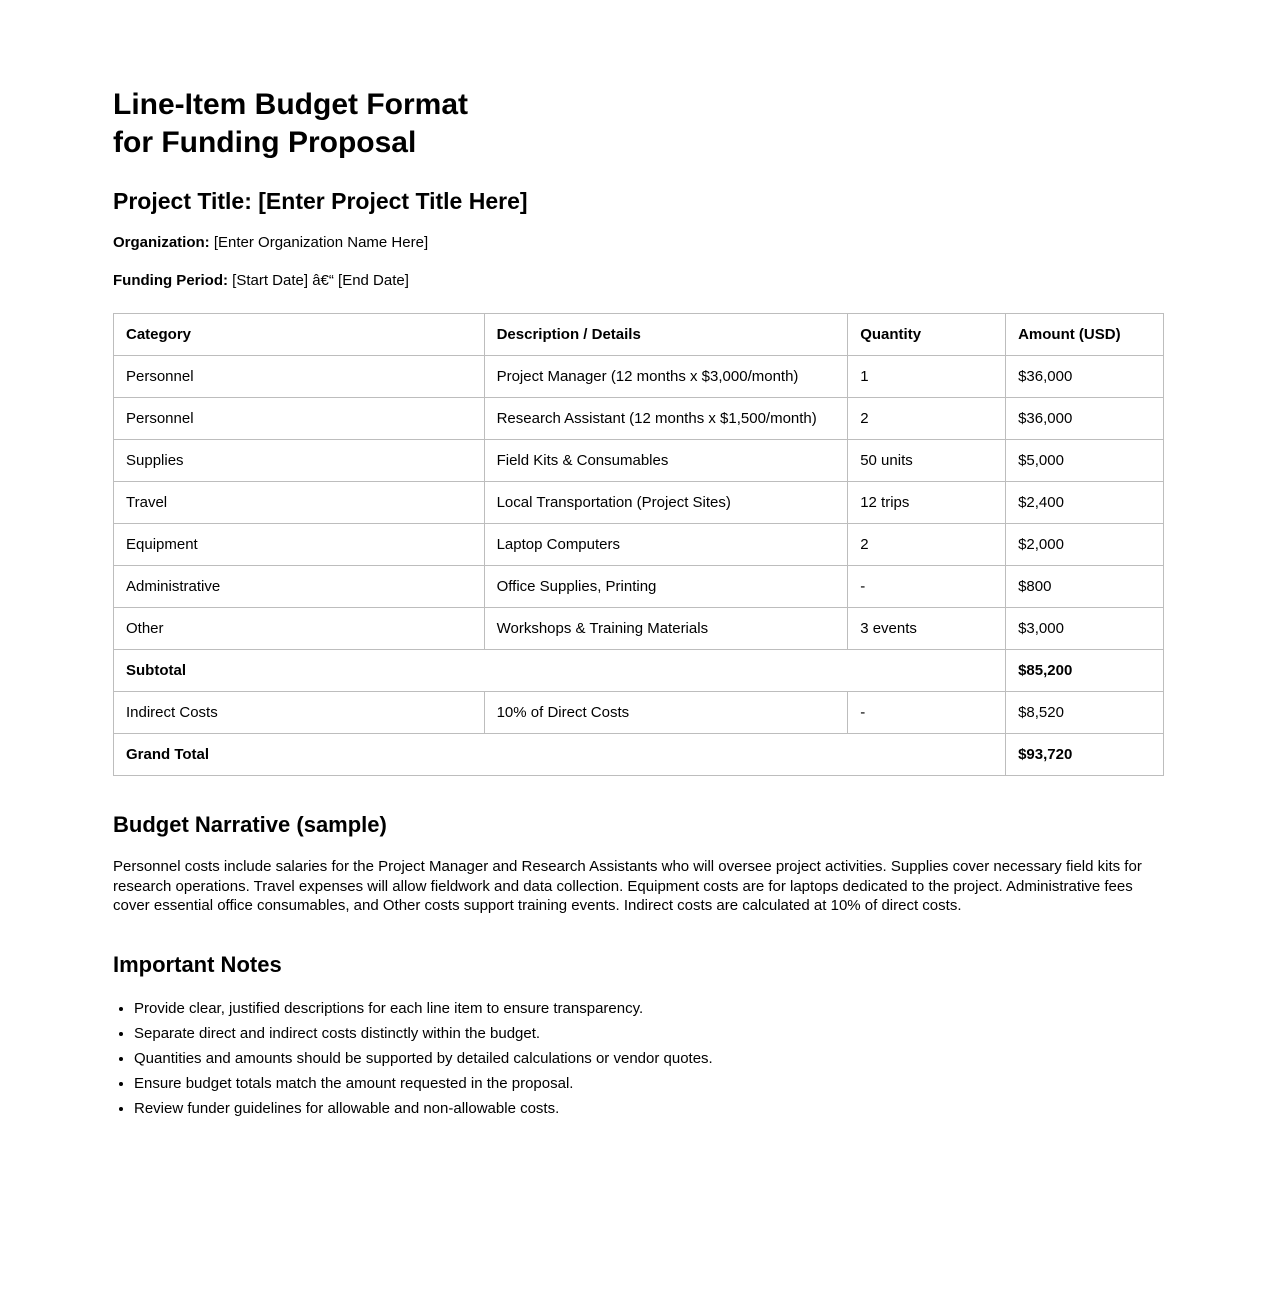 This screenshot has height=1300, width=1278. I want to click on funding-period-label: Funding Period:, so click(170, 280).